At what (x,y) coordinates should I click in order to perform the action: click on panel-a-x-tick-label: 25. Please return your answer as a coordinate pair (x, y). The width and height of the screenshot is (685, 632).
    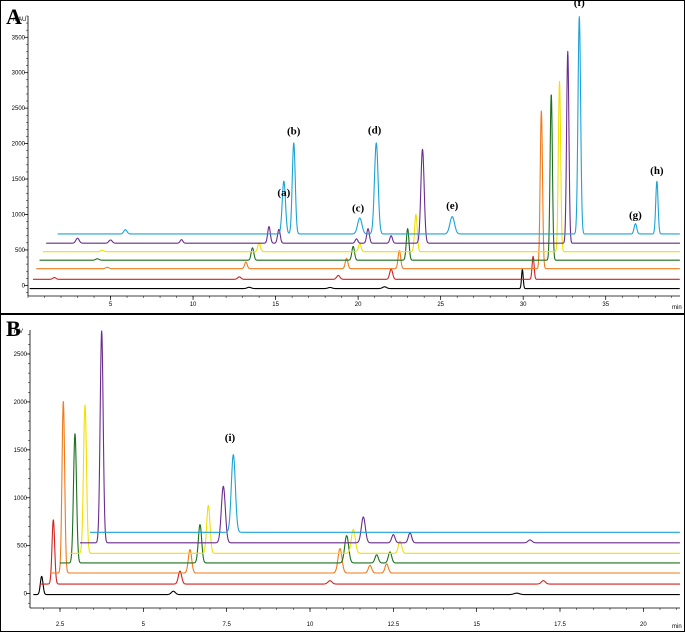
    Looking at the image, I should click on (440, 305).